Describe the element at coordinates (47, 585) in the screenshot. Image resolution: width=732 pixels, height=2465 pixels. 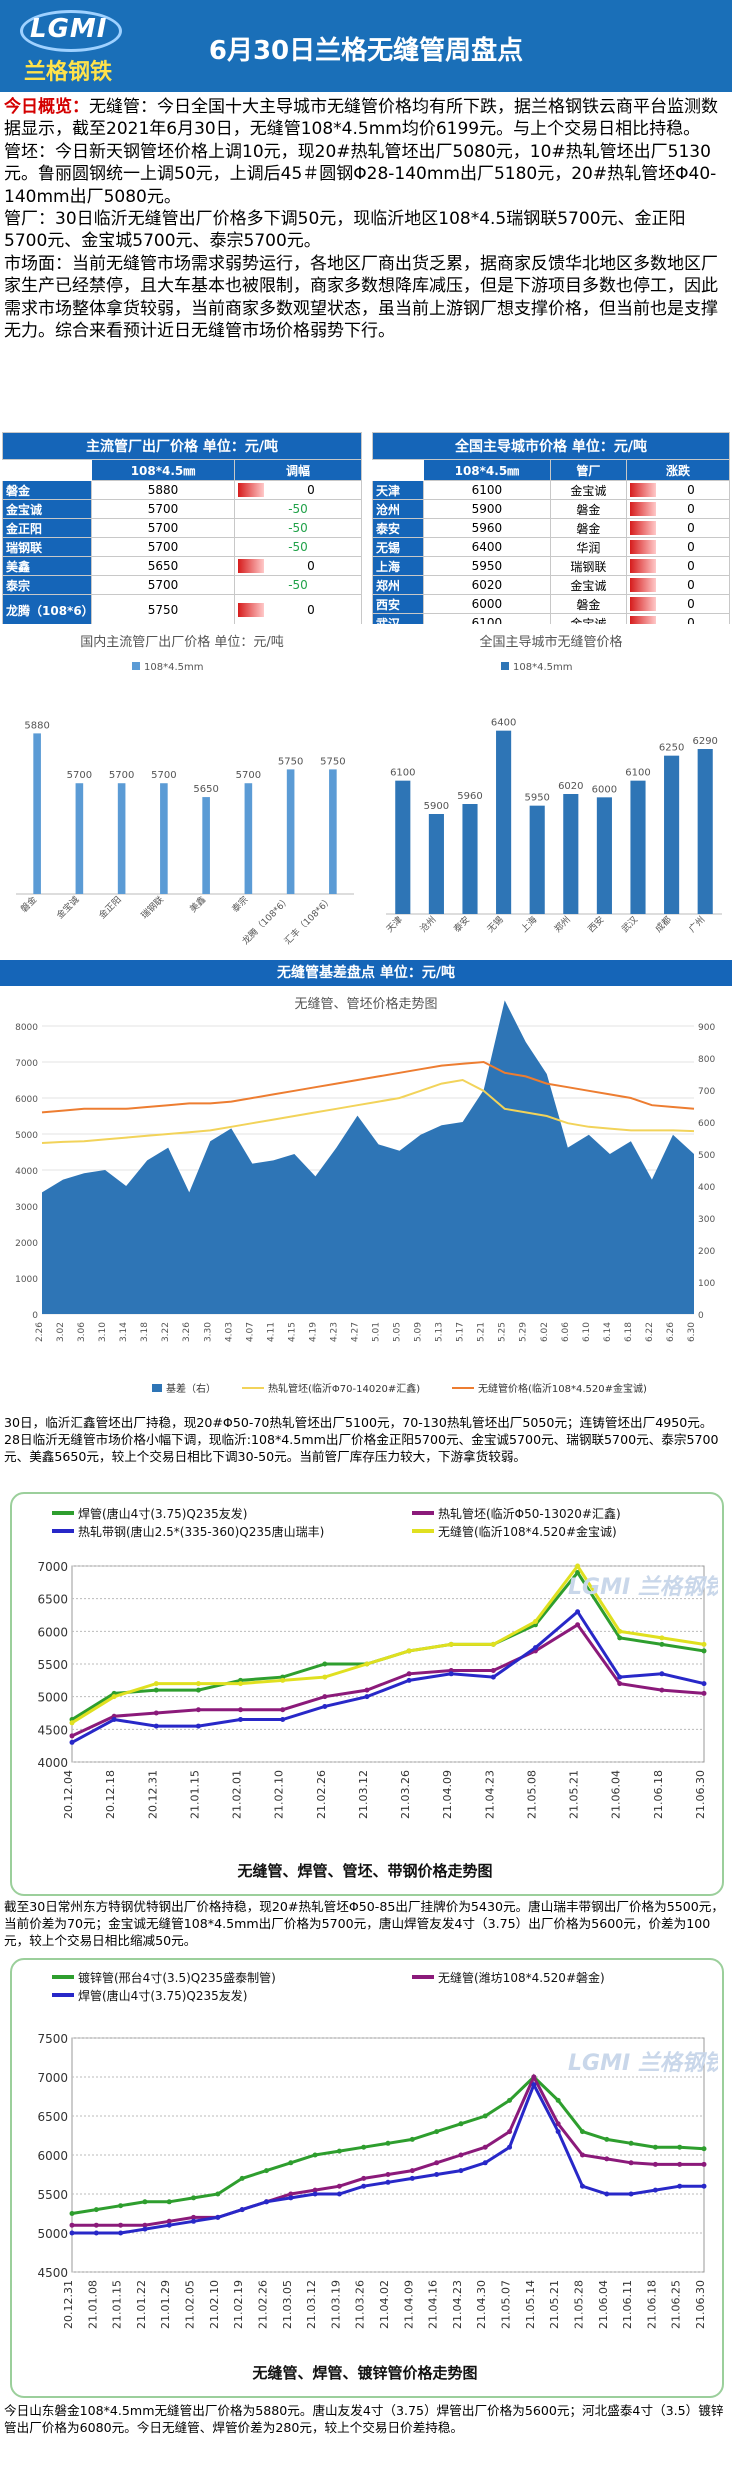
I see `mill-name: 泰宗` at that location.